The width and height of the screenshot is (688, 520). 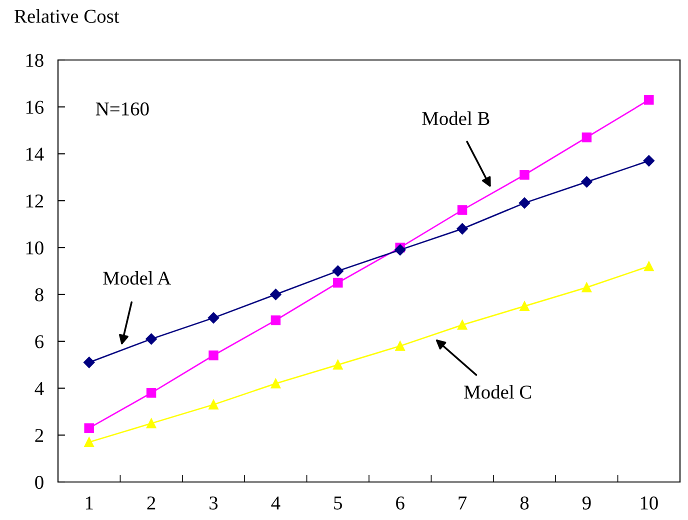 What do you see at coordinates (151, 503) in the screenshot?
I see `x-tick-label: 2` at bounding box center [151, 503].